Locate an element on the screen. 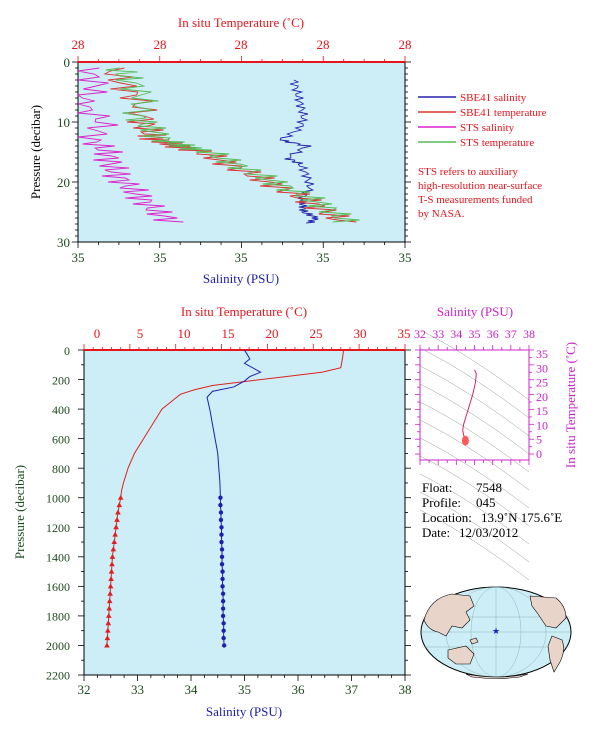 This screenshot has height=736, width=601. full-profile-top-tick-5: 25 is located at coordinates (316, 333).